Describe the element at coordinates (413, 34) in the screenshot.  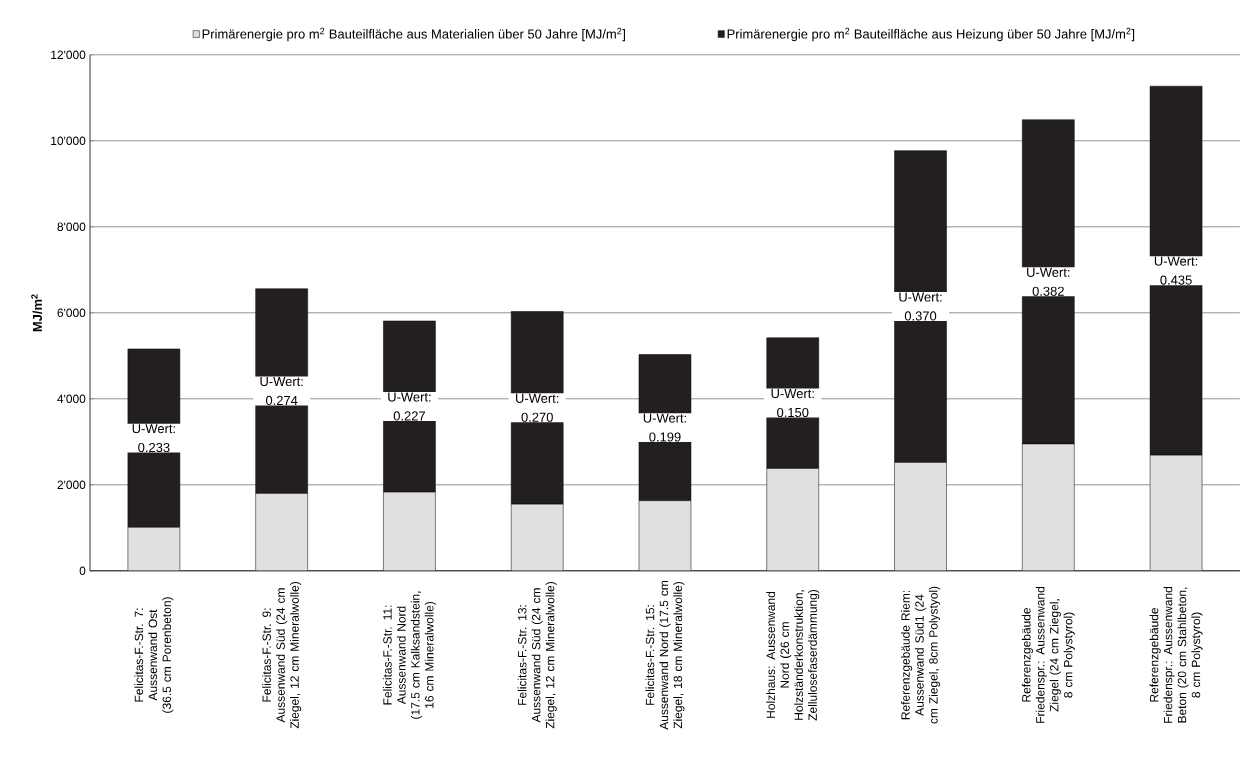
I see `legend-label: Primärenergie pro m$^{2}$ Bauteilfläche aus Materialien über 50 Jahre [MJ/m$^{2}$]` at that location.